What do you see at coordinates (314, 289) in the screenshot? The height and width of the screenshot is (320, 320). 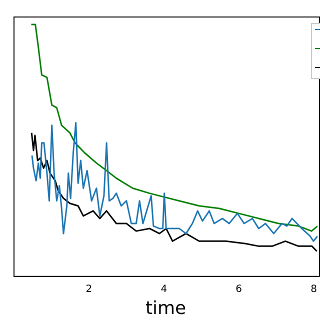 I see `x-tick-label: 8` at bounding box center [314, 289].